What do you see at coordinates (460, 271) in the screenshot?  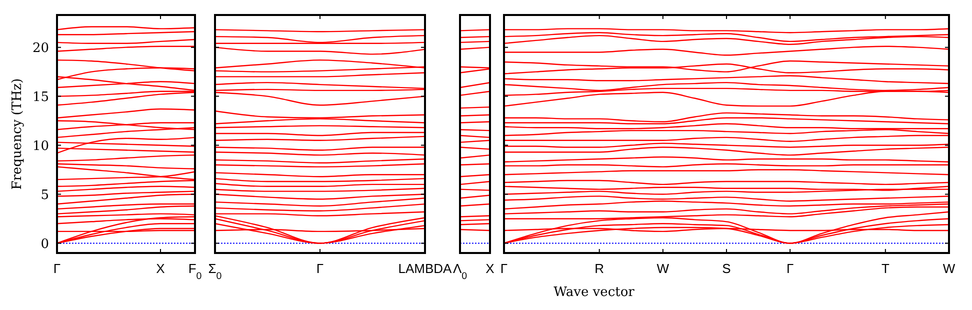 I see `x-tick-label: Λ$_{0}$` at bounding box center [460, 271].